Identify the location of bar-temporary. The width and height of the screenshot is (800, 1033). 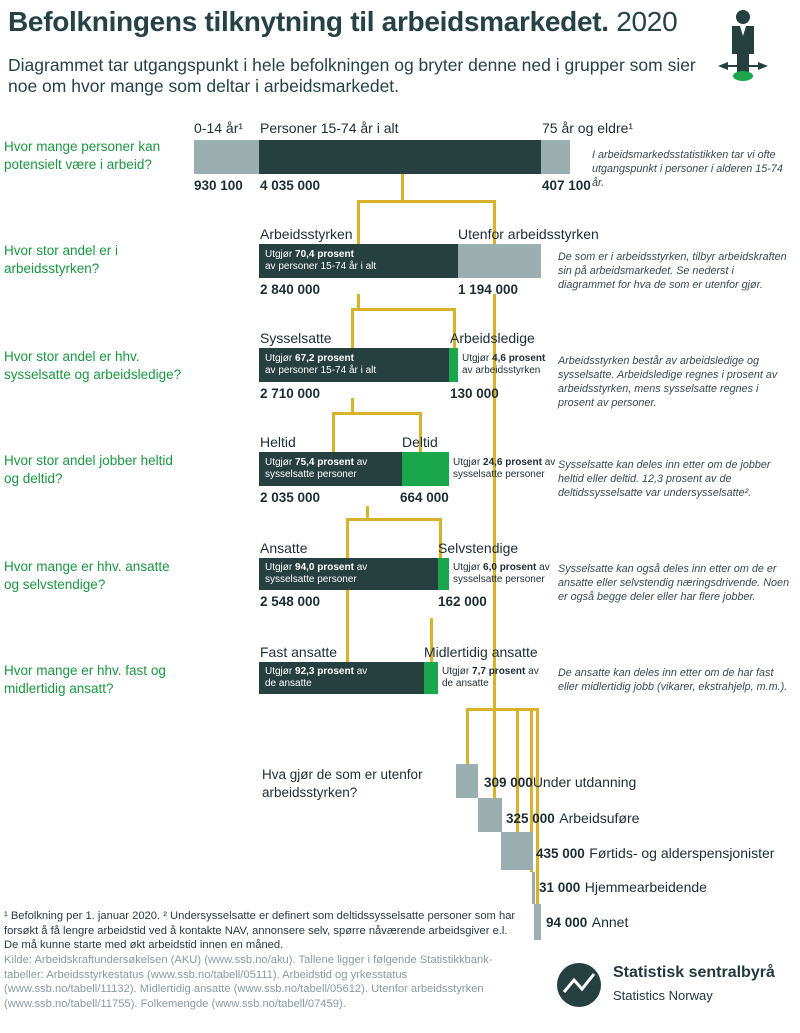
(431, 678).